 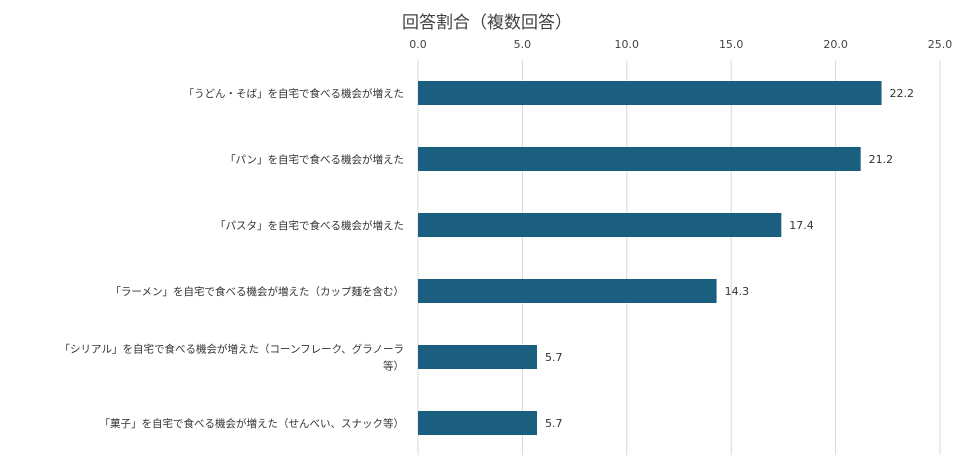 I want to click on data-label: 22.2, so click(x=902, y=93).